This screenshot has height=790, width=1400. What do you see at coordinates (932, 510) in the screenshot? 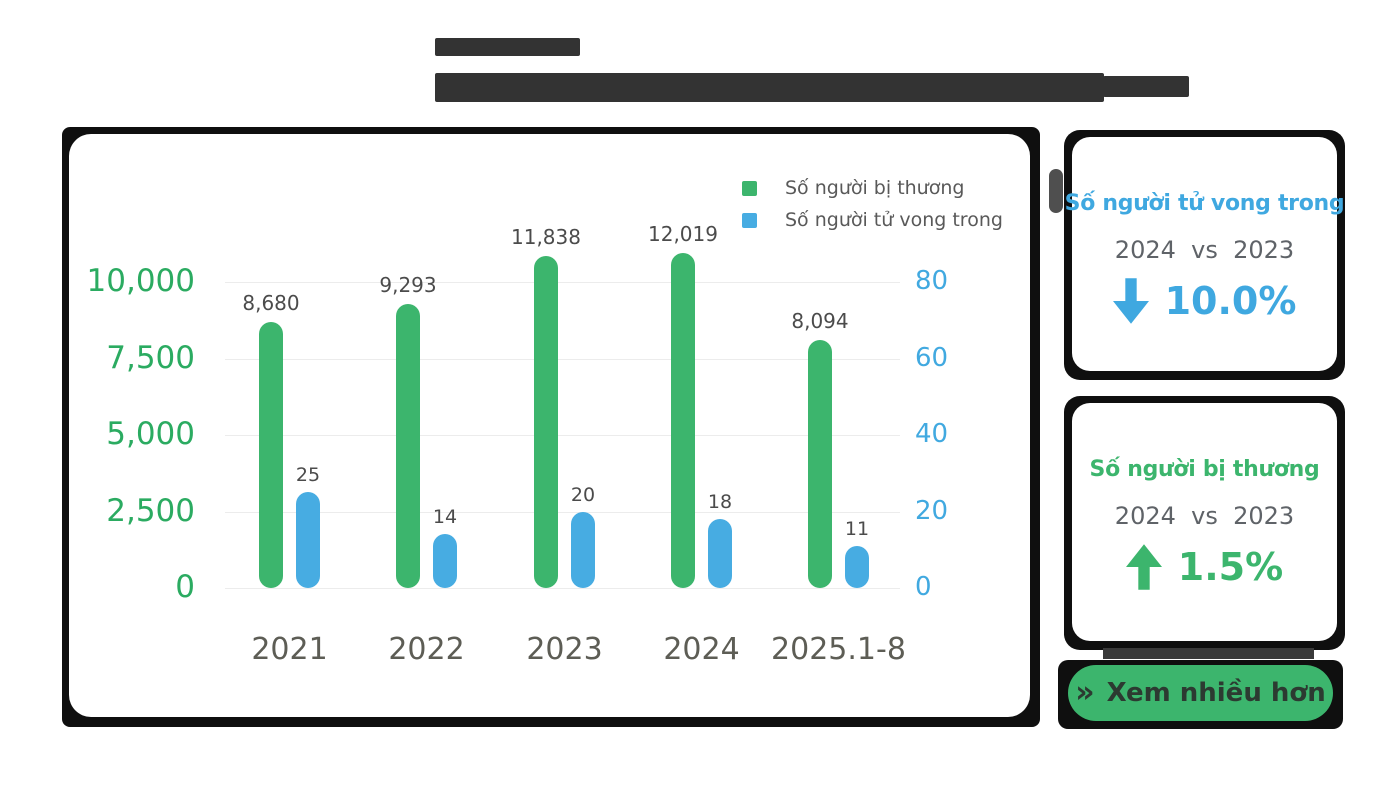
I see `right-axis-tick: 20` at bounding box center [932, 510].